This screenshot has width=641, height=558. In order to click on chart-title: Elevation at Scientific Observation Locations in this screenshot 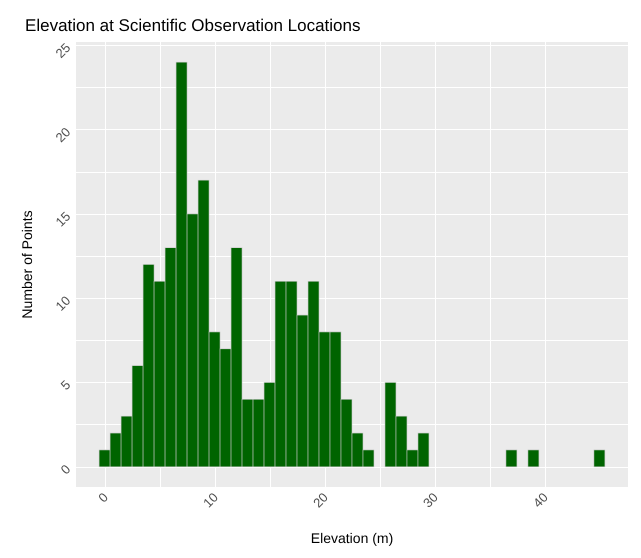, I will do `click(192, 25)`.